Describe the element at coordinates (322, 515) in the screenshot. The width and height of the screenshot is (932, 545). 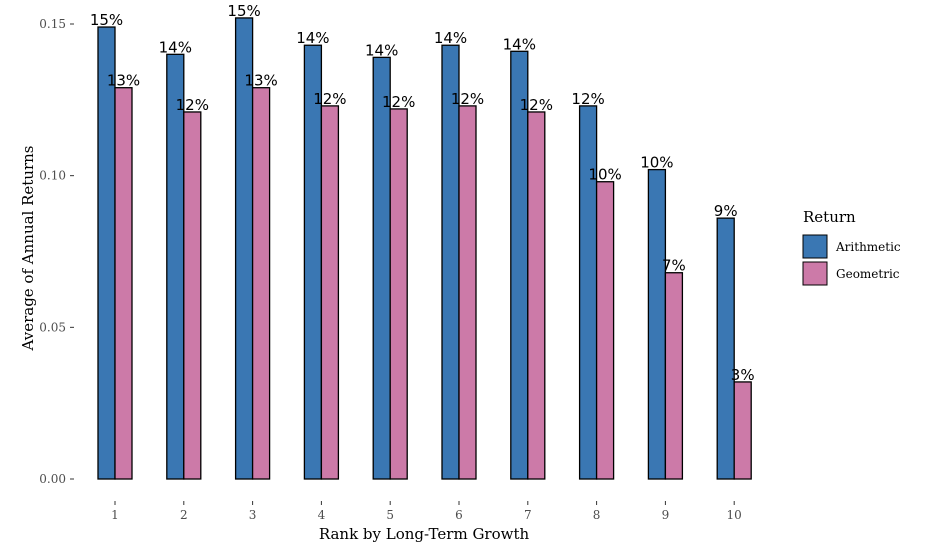
I see `x-tick-label-4: 4` at that location.